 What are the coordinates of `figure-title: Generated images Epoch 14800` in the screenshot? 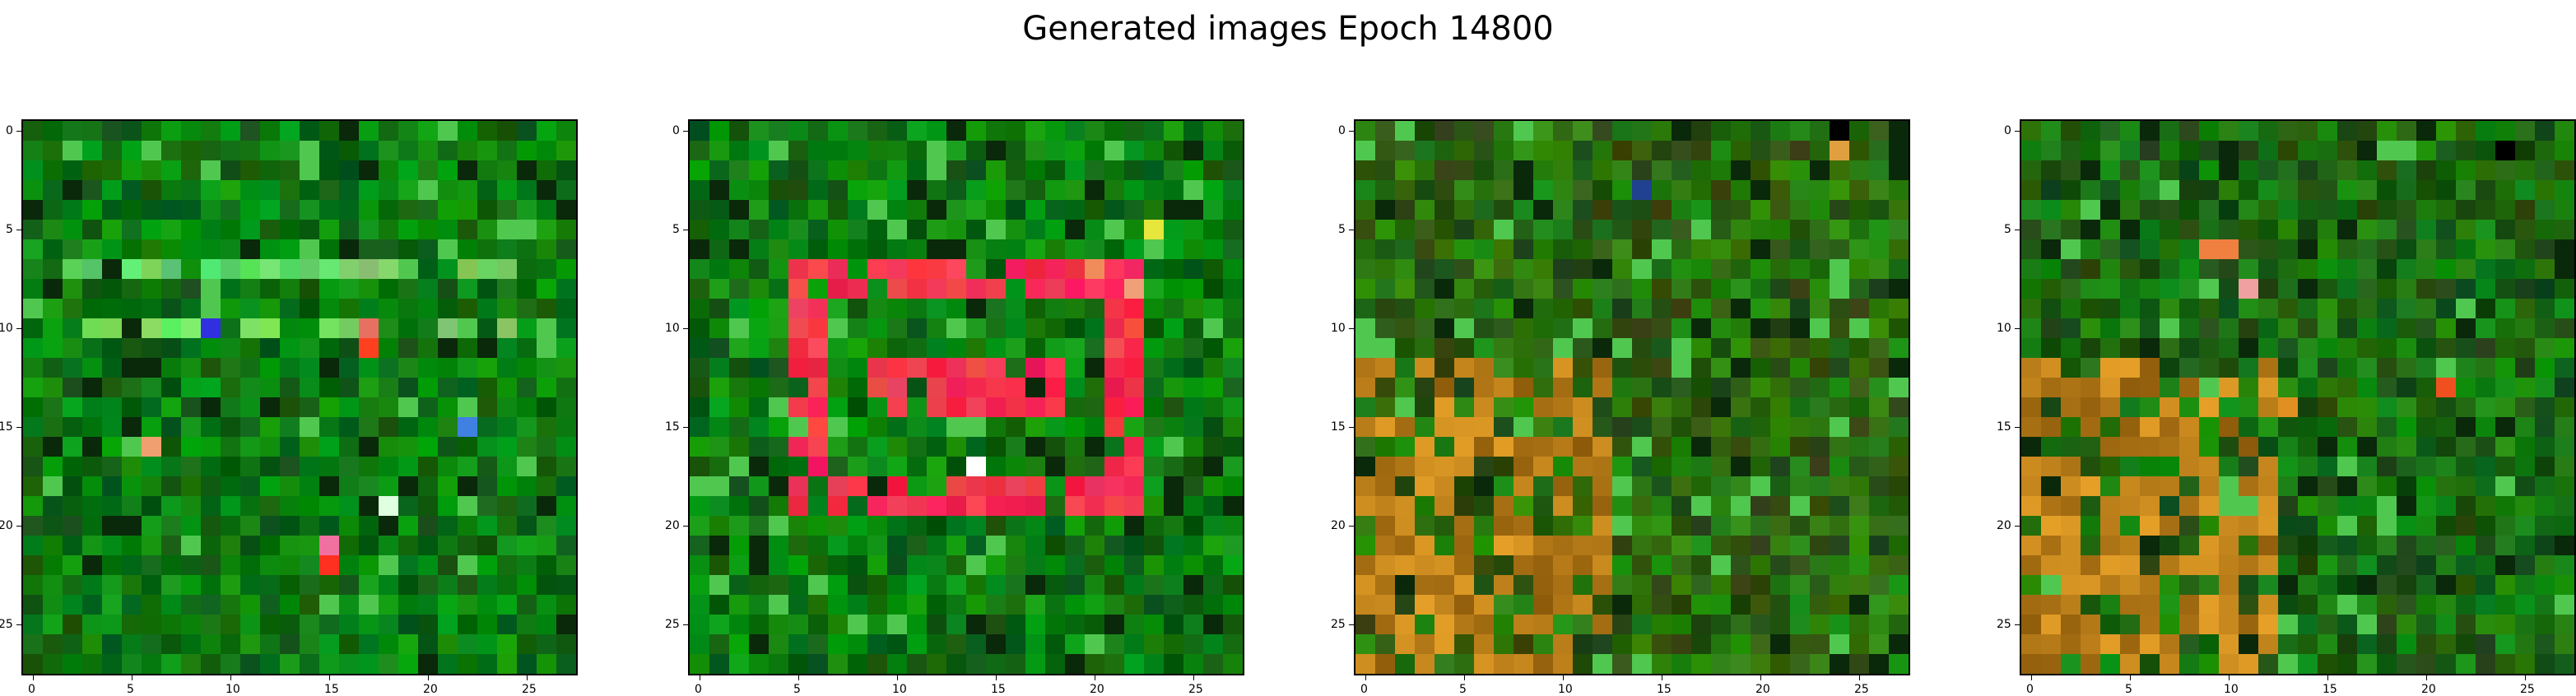 It's located at (1288, 29).